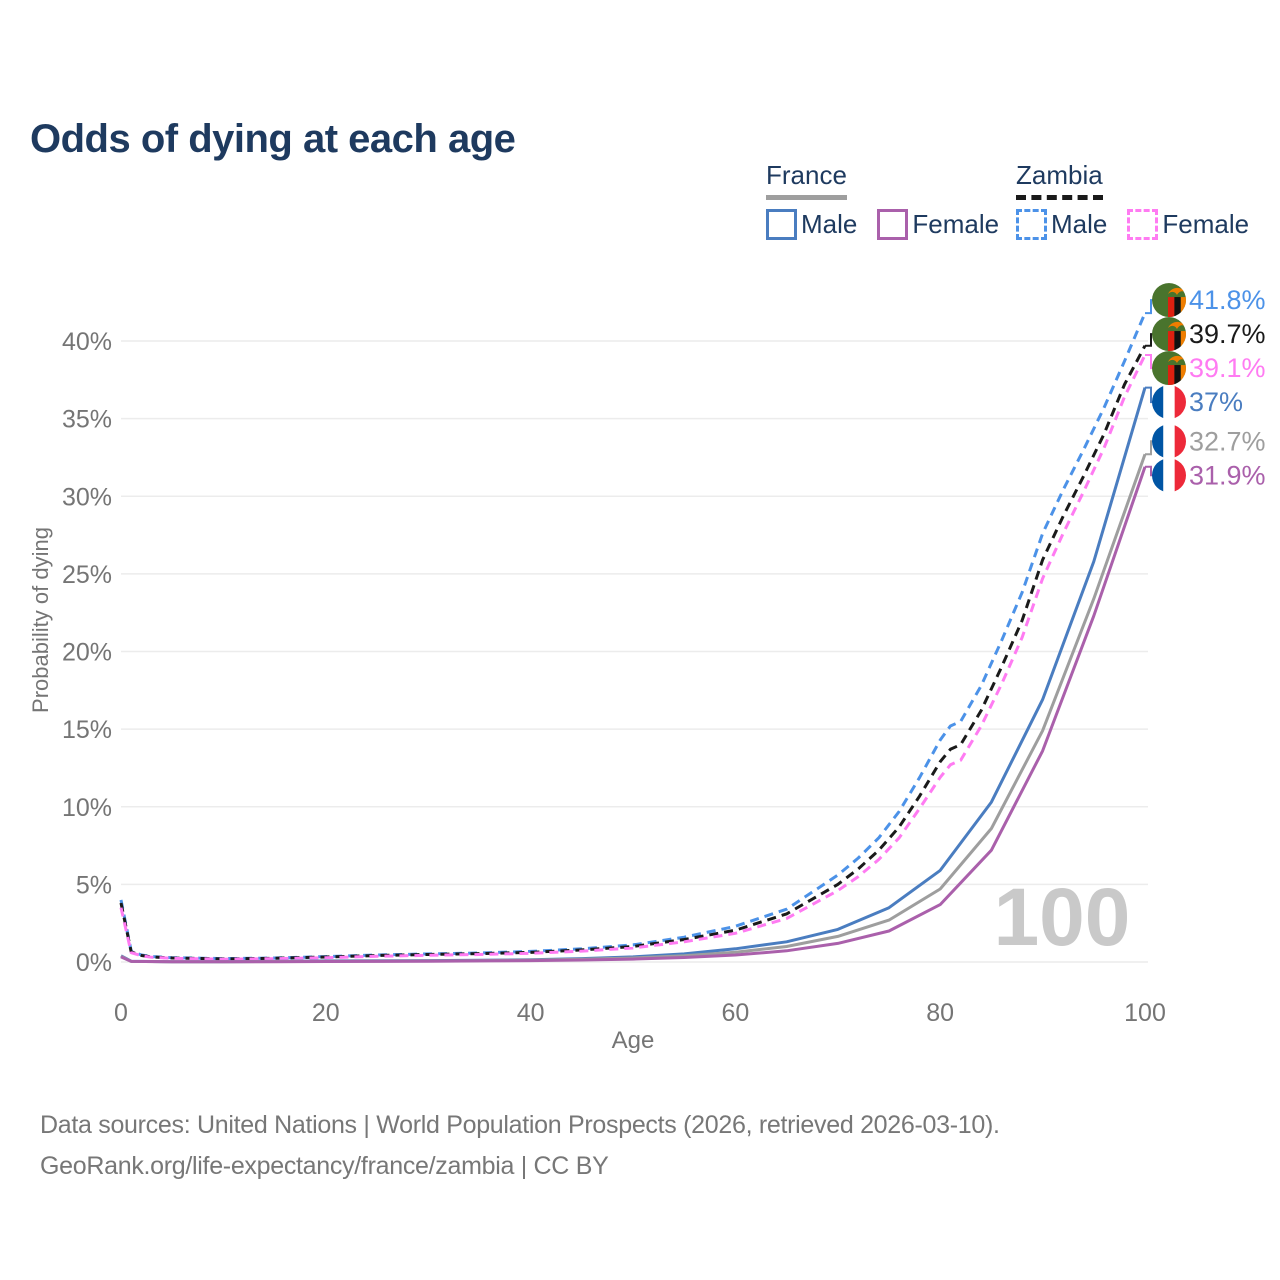 Image resolution: width=1280 pixels, height=1280 pixels. I want to click on y-tick-label: 20%, so click(87, 653).